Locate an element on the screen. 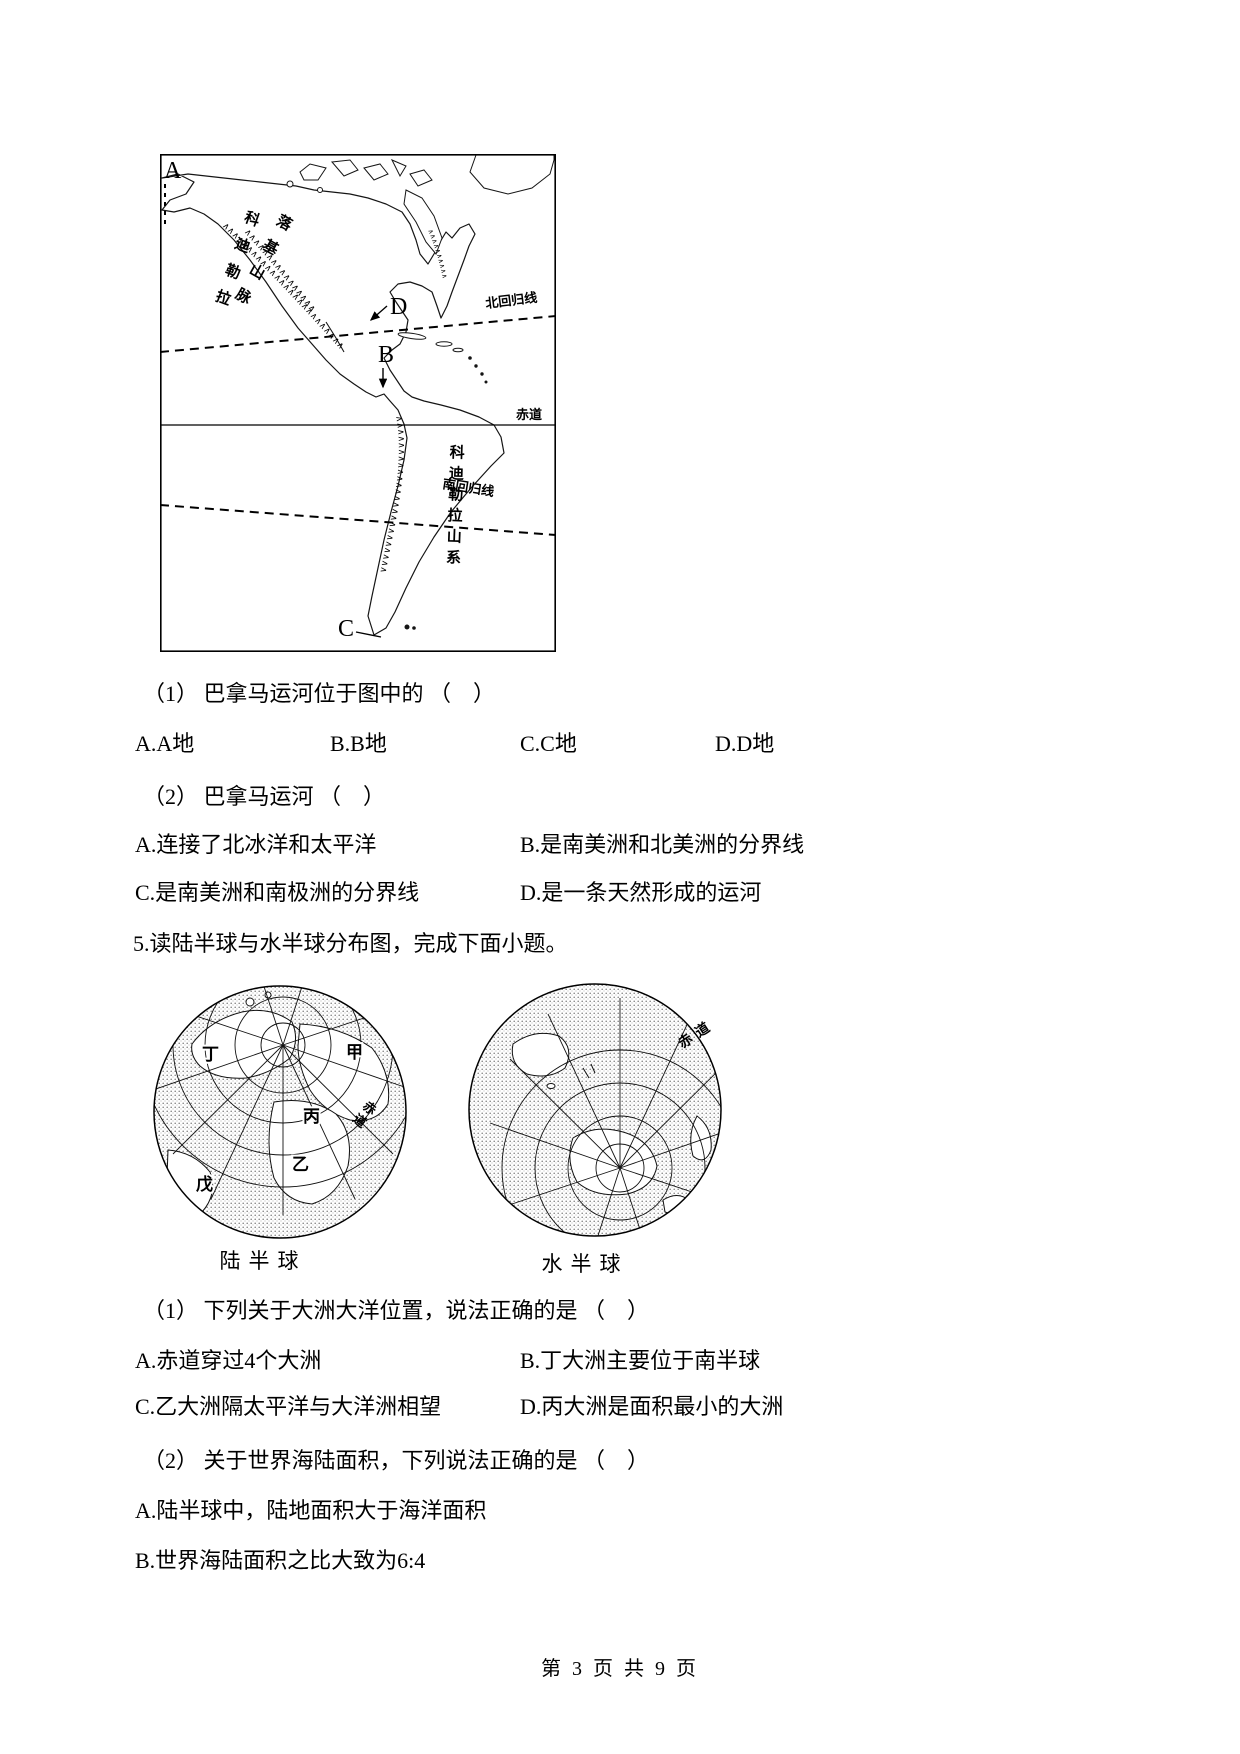 This screenshot has height=1754, width=1240. tropic-of-cancer-line is located at coordinates (358, 334).